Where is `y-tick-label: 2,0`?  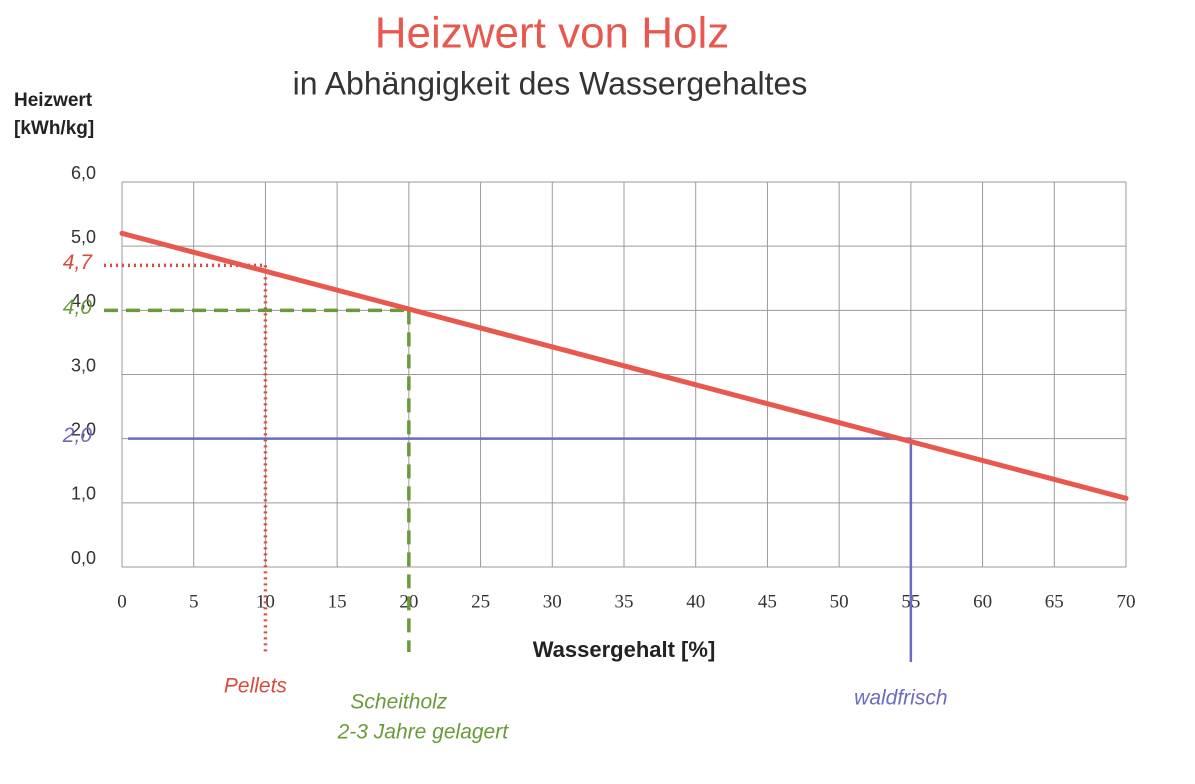 y-tick-label: 2,0 is located at coordinates (83, 429).